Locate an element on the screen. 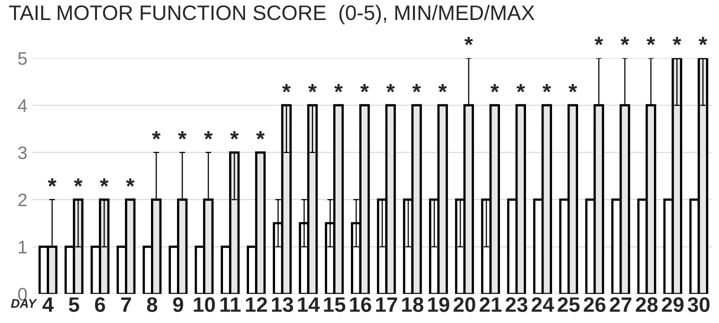 The image size is (719, 323). x-tick-label: 30 is located at coordinates (699, 304).